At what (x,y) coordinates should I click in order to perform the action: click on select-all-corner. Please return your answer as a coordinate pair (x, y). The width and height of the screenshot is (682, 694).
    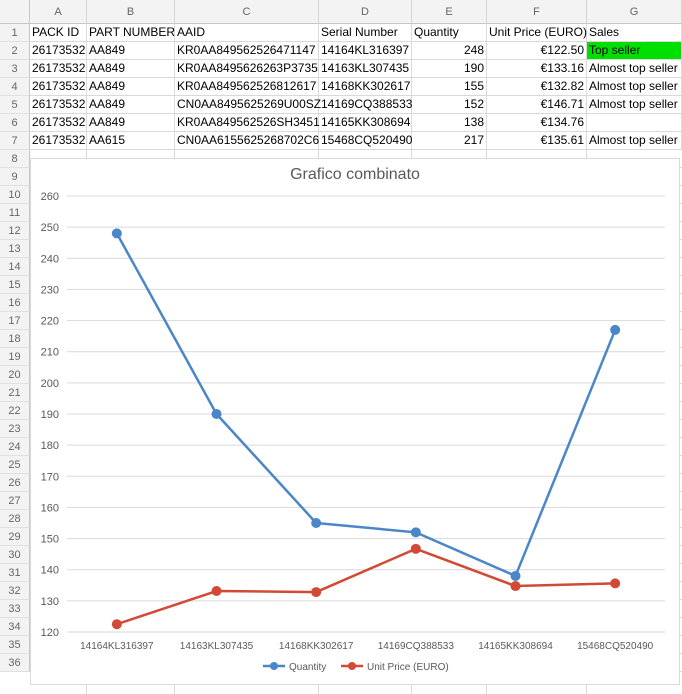
    Looking at the image, I should click on (15, 12).